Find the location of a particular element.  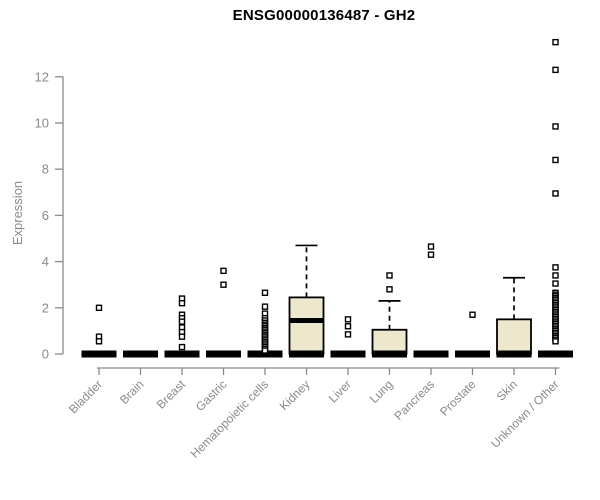

chart-title: ENSG00000136487 - GH2 is located at coordinates (324, 15).